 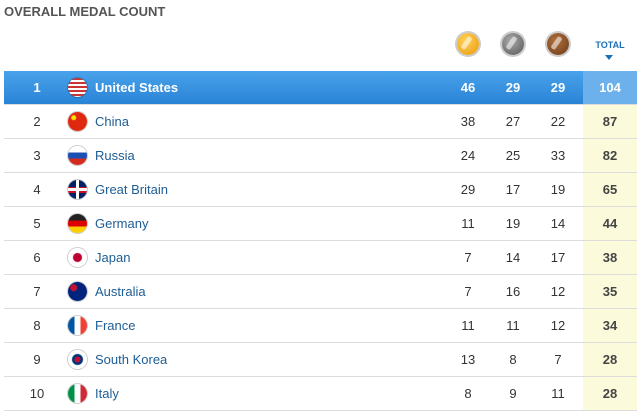 What do you see at coordinates (513, 291) in the screenshot?
I see `silver-count: 16` at bounding box center [513, 291].